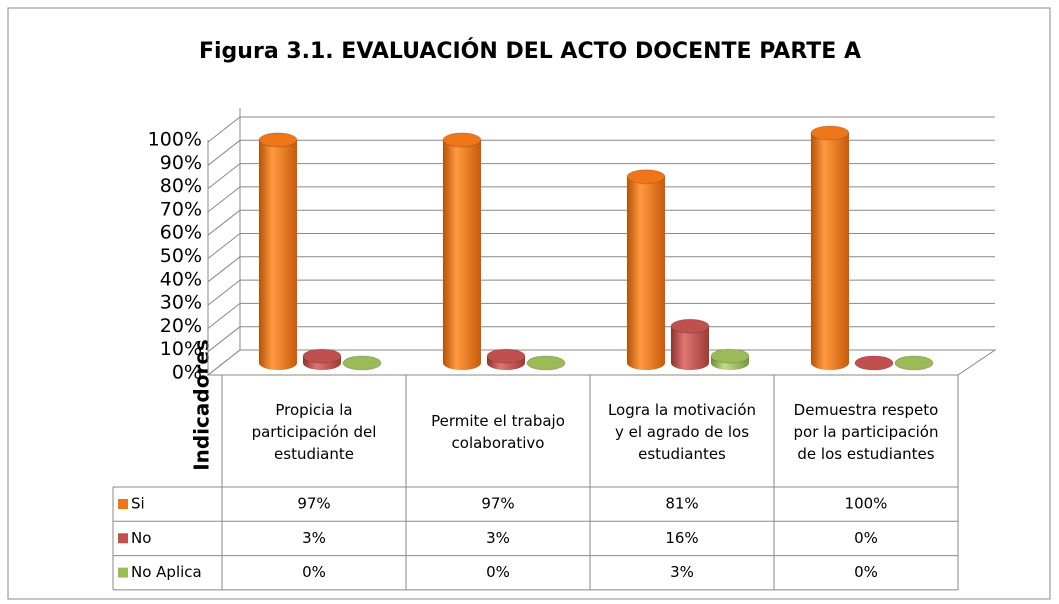  I want to click on category-label: Permite el trabajo colaborativo, so click(498, 432).